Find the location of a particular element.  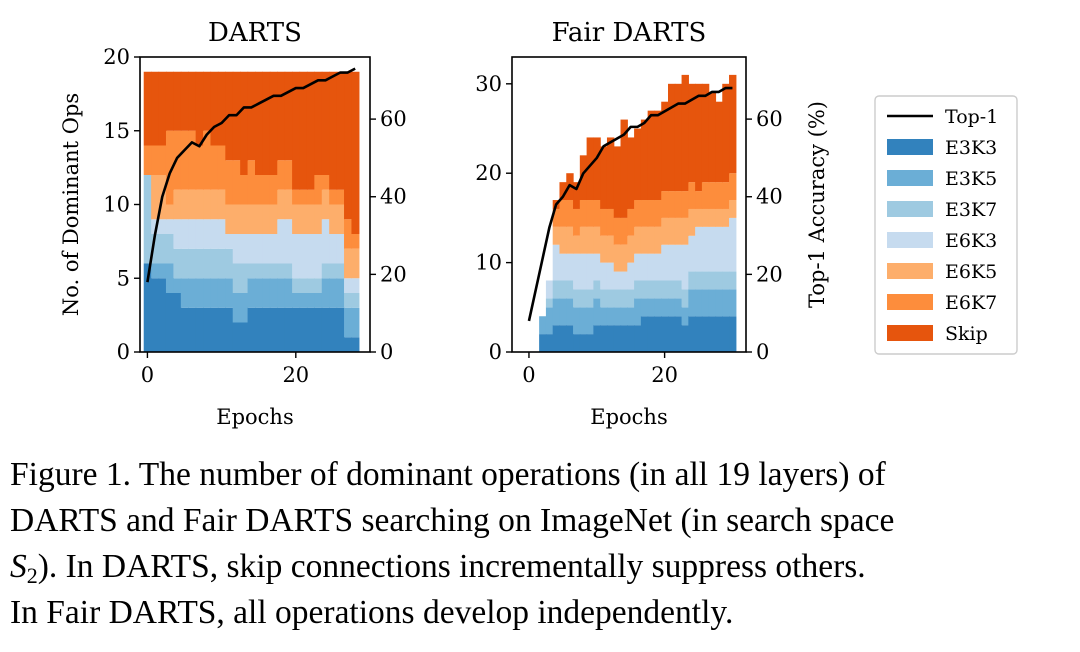

darts-xtick-label-0: 0 is located at coordinates (147, 375).